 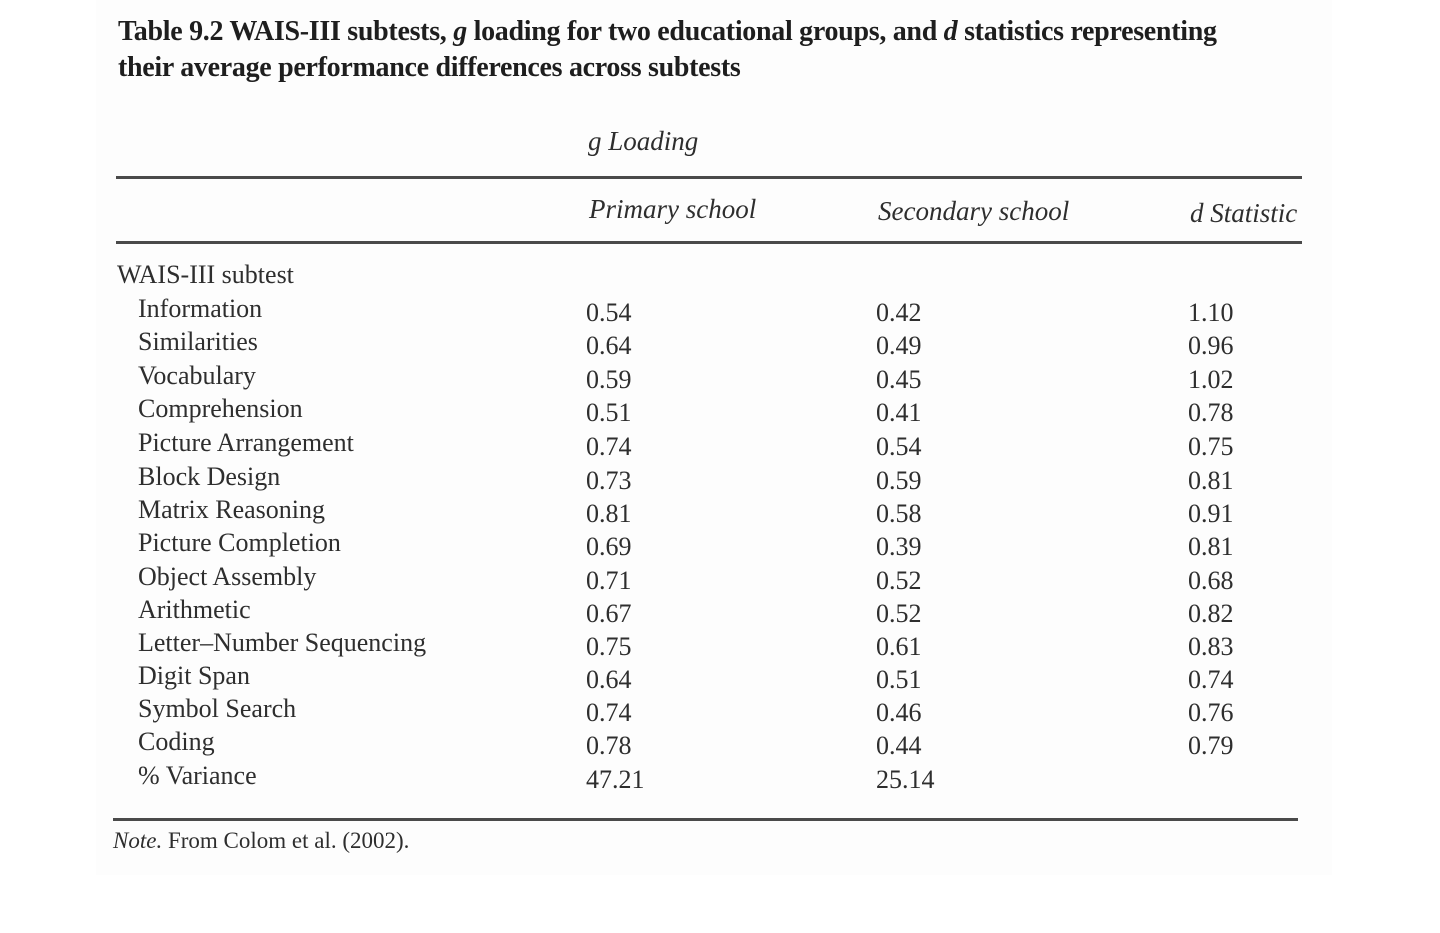 I want to click on table-row: % Variance 47.21 25.14, so click(x=720, y=777).